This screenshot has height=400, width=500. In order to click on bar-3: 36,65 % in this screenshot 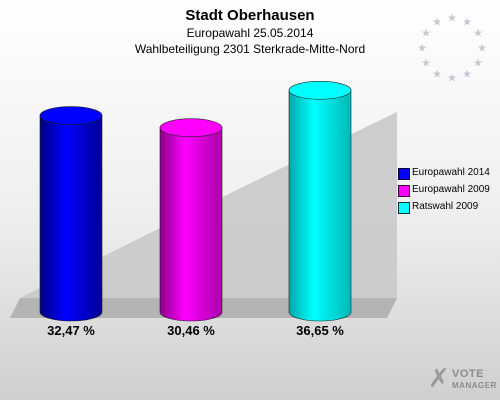, I will do `click(320, 209)`.